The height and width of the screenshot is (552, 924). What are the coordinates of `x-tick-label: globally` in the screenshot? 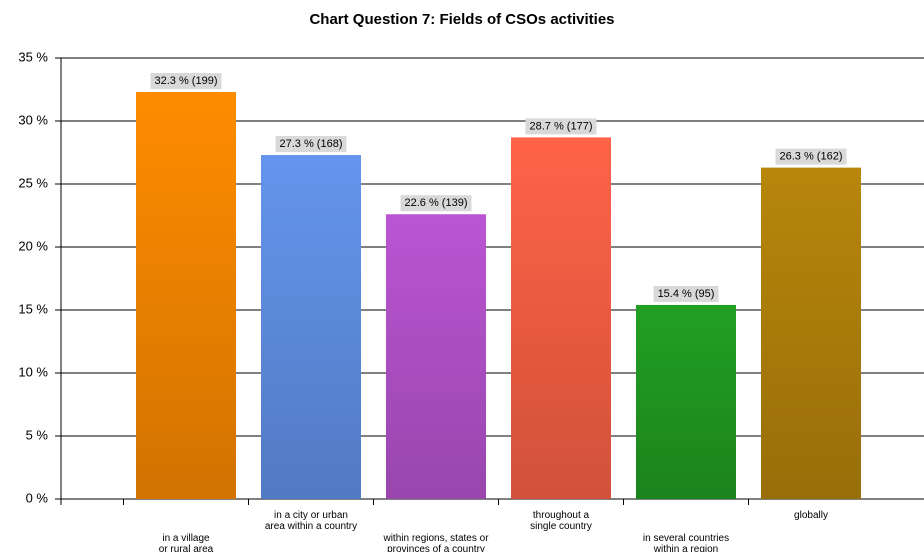 It's located at (811, 515).